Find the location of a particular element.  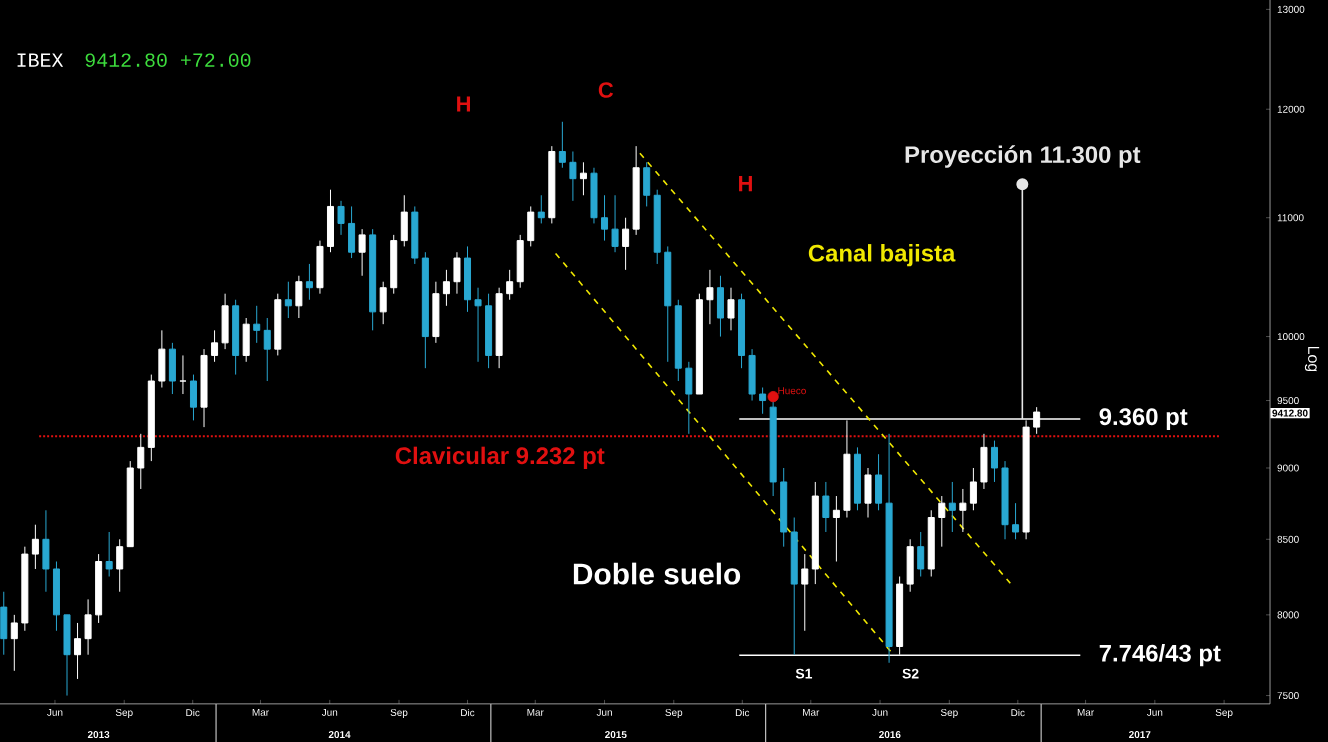

series-label: Proyección 11.300 pt is located at coordinates (1023, 156).